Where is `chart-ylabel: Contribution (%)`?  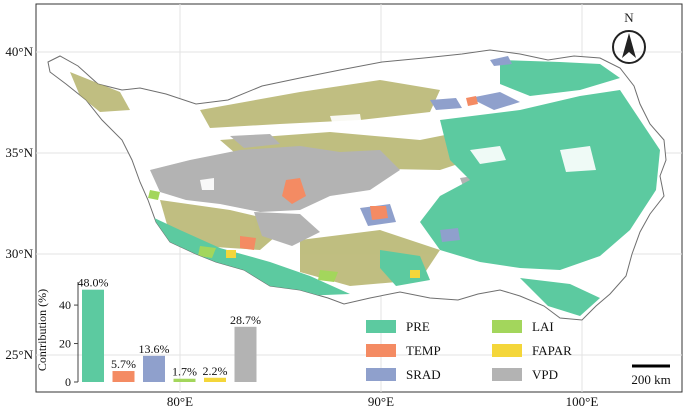
chart-ylabel: Contribution (%) is located at coordinates (42, 330).